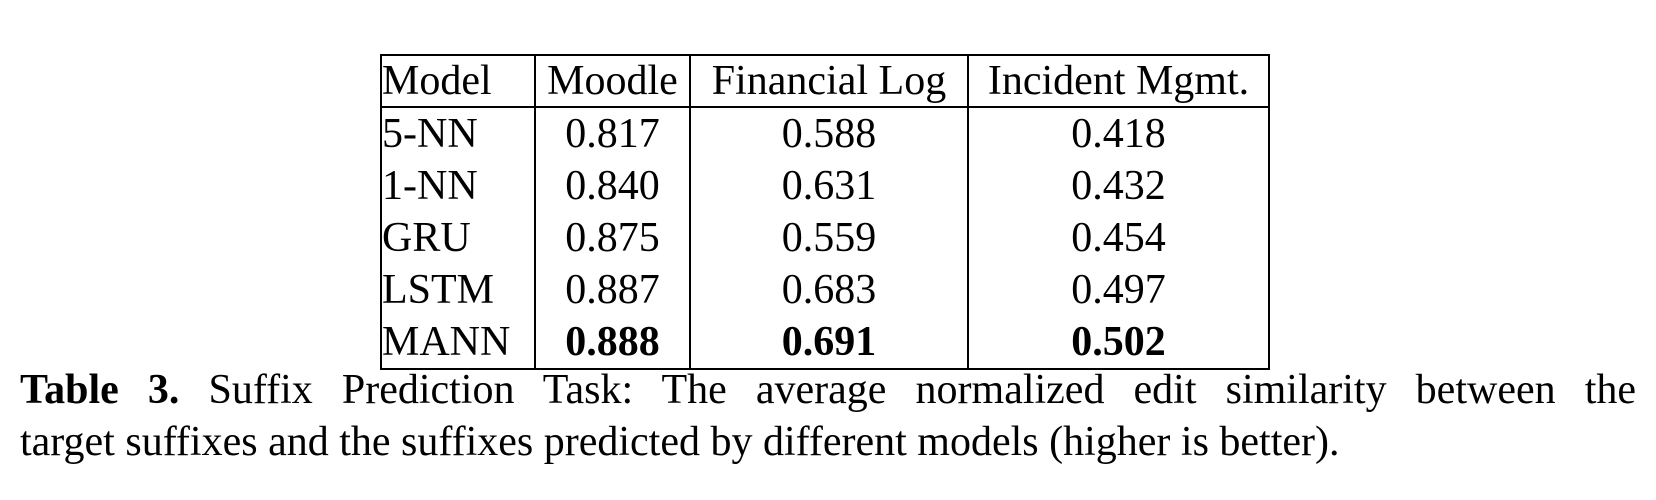 This screenshot has height=500, width=1656. Describe the element at coordinates (458, 186) in the screenshot. I see `model-name: 1-NN` at that location.